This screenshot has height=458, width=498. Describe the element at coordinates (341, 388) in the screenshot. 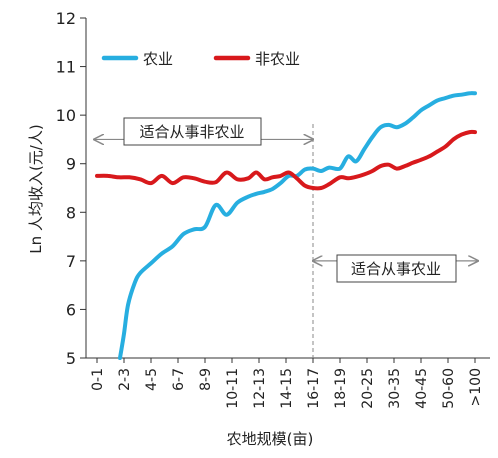

I see `x-tick-label: 18-19` at that location.